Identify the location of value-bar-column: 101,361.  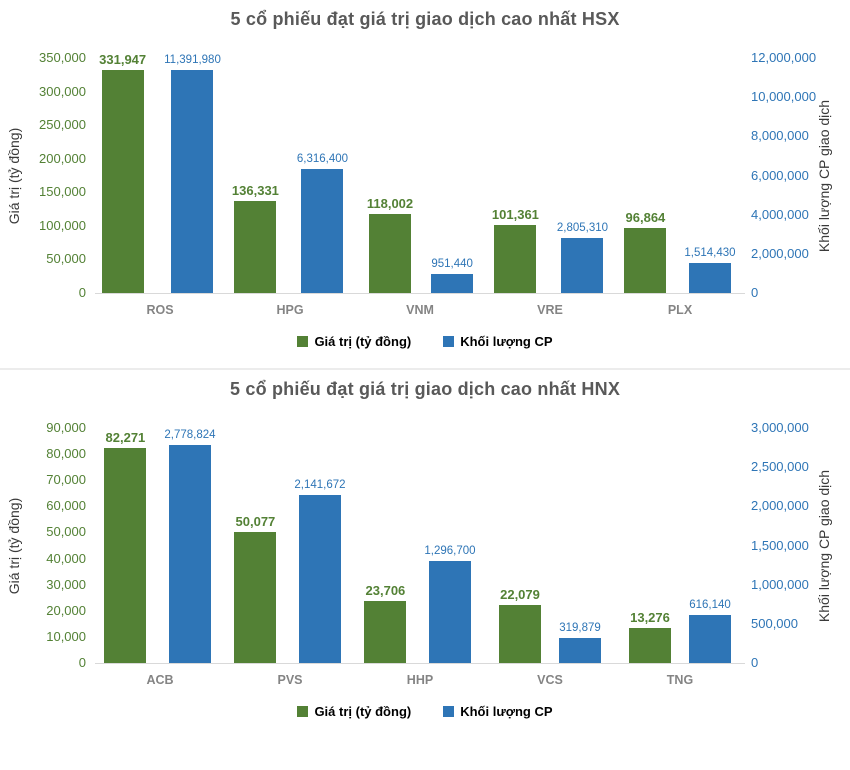
(515, 250).